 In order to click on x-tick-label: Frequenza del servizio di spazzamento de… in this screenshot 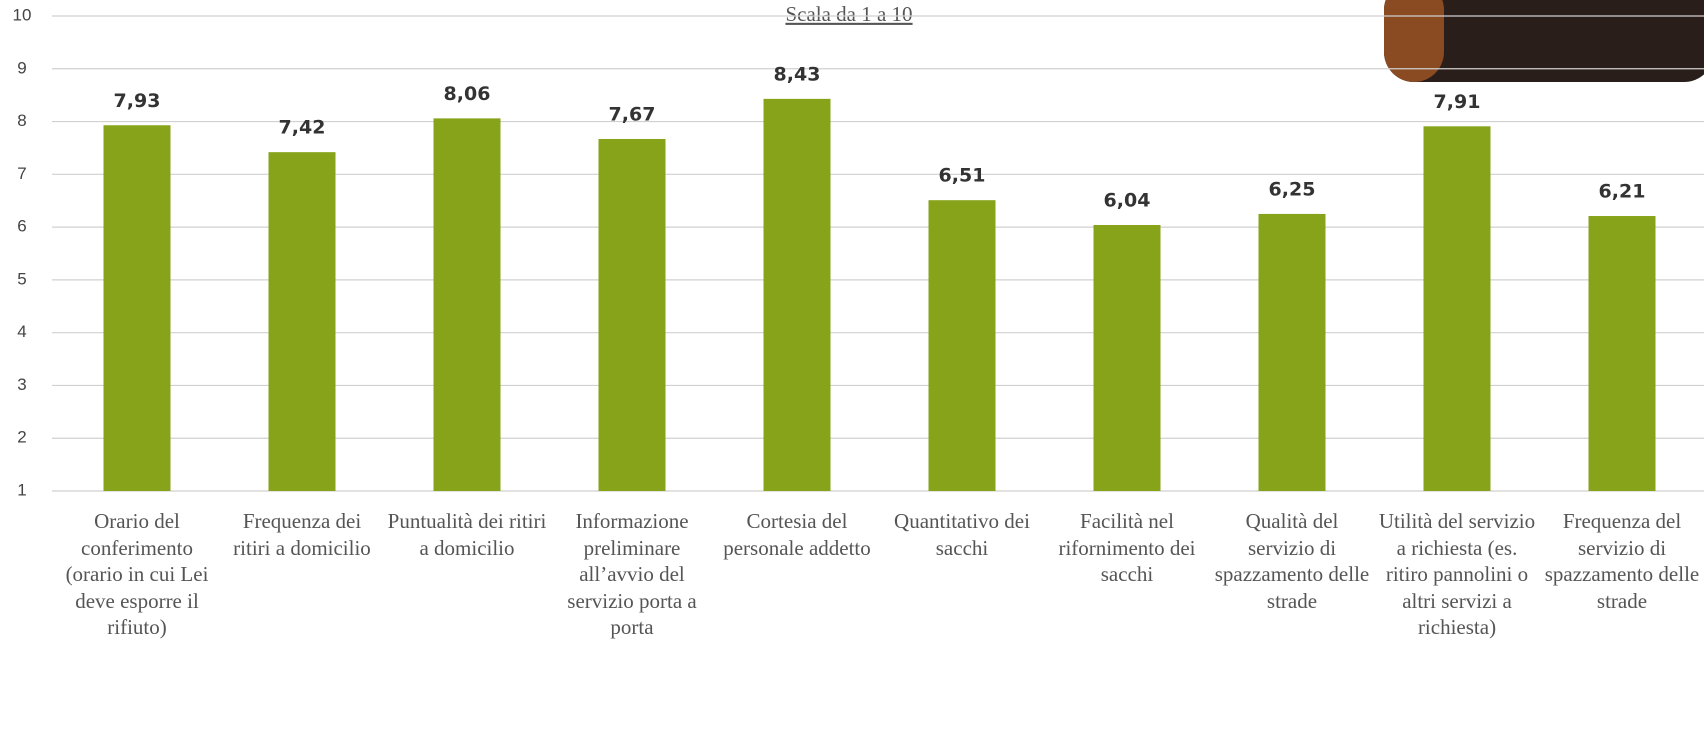, I will do `click(1622, 561)`.